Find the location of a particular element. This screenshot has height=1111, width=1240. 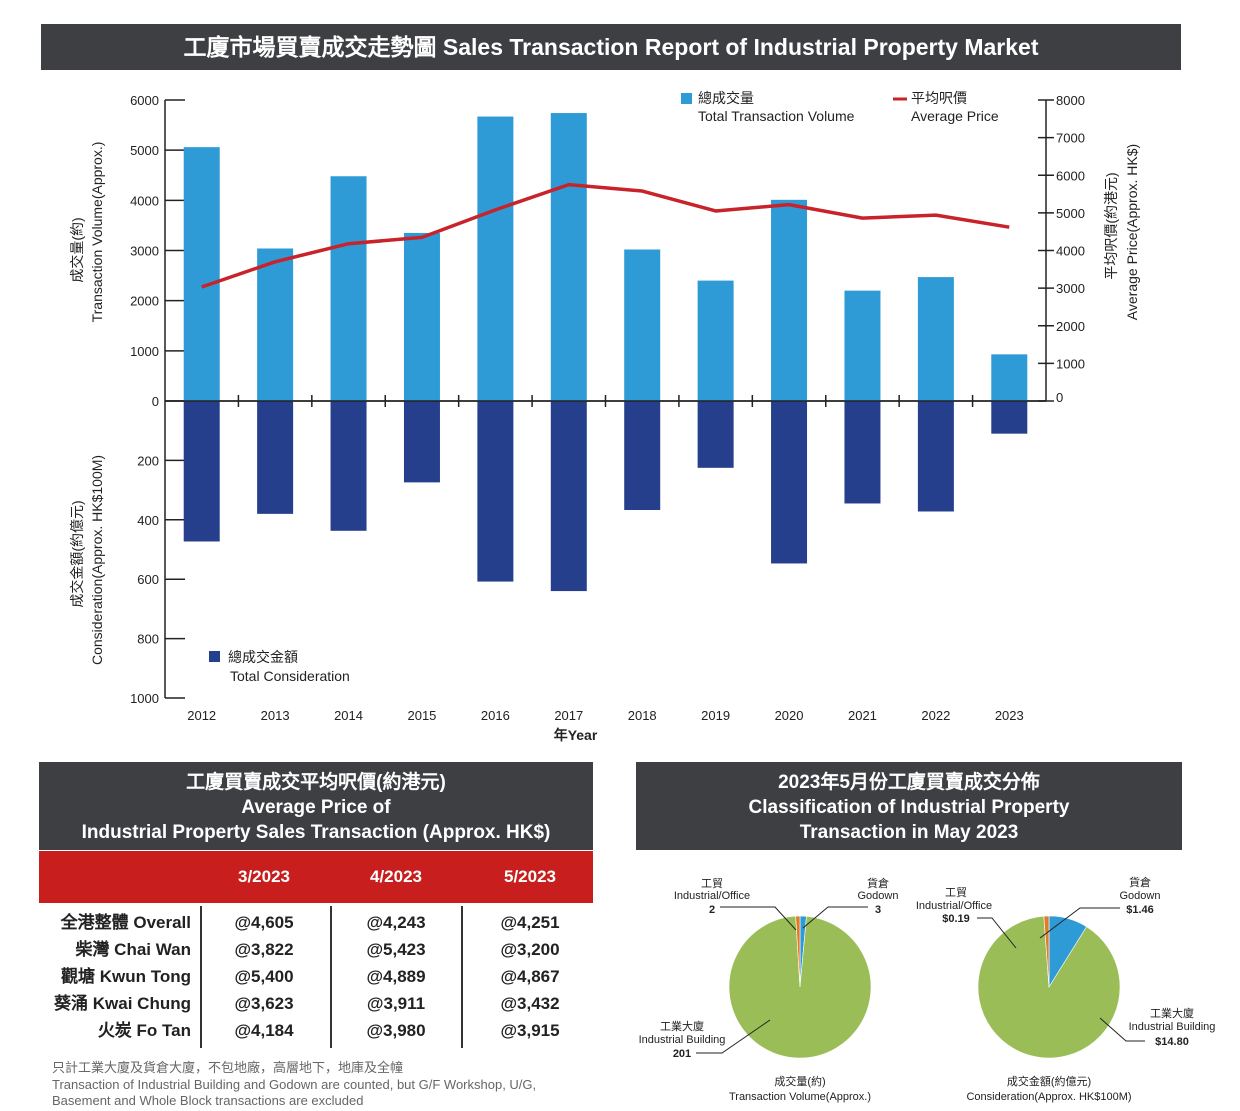

y-tick-label: 200 is located at coordinates (148, 460).